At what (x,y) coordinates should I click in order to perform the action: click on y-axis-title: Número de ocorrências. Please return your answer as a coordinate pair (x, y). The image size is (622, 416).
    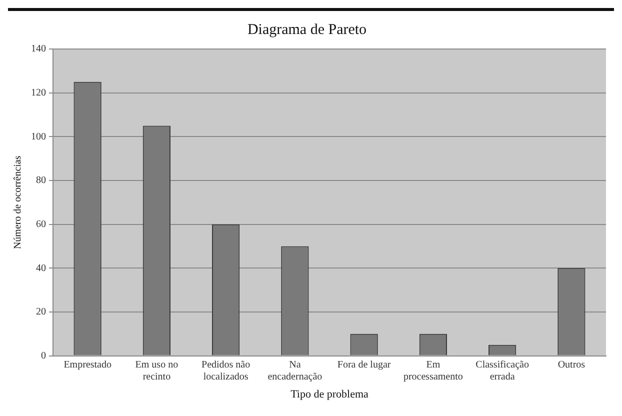
    Looking at the image, I should click on (18, 203).